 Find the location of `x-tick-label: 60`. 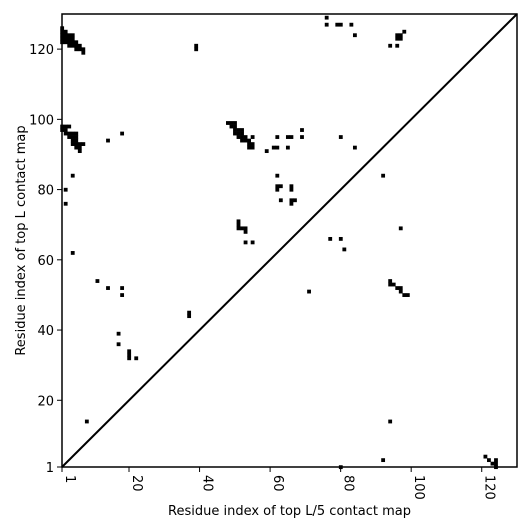

x-tick-label: 60 is located at coordinates (277, 483).